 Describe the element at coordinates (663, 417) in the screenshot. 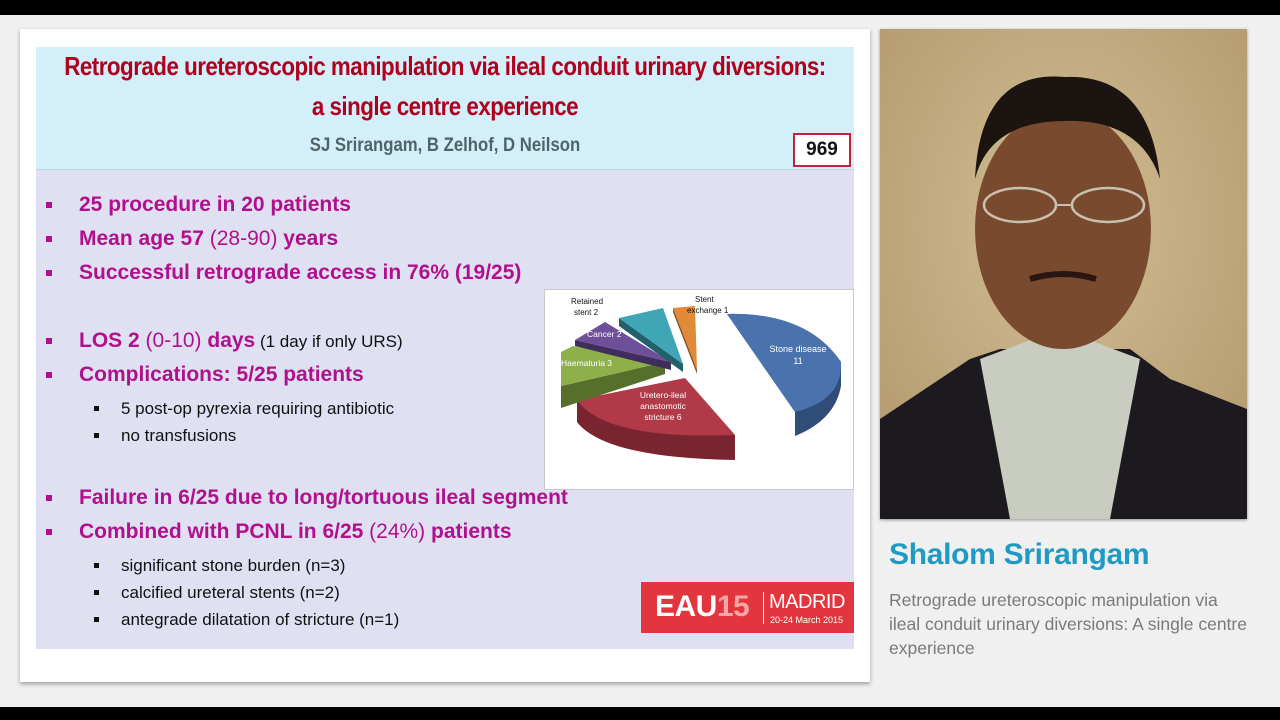

I see `svg-text: stricture 6` at that location.